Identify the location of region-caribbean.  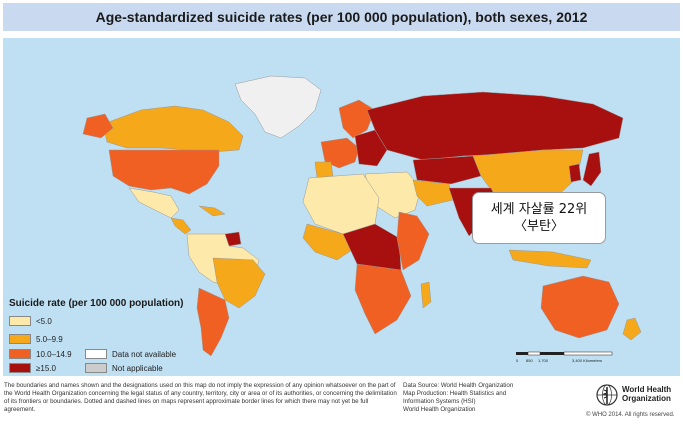
(212, 211).